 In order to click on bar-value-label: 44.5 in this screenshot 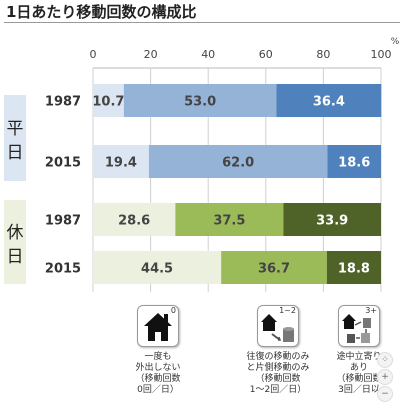, I will do `click(157, 269)`.